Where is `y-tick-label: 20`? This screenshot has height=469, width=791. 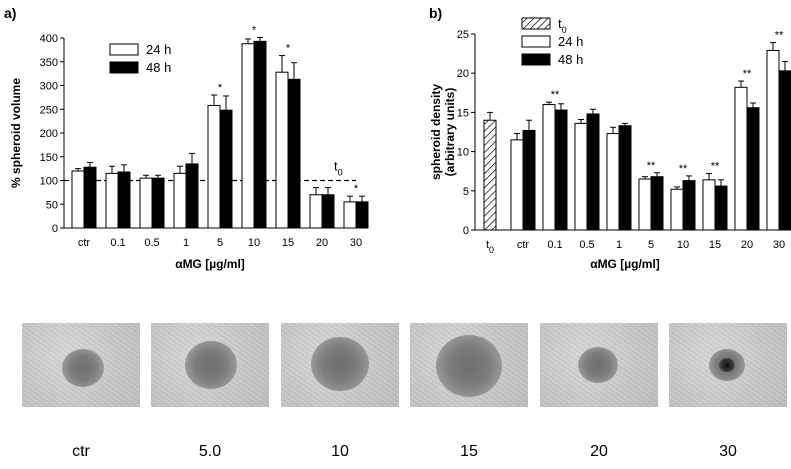 y-tick-label: 20 is located at coordinates (463, 74).